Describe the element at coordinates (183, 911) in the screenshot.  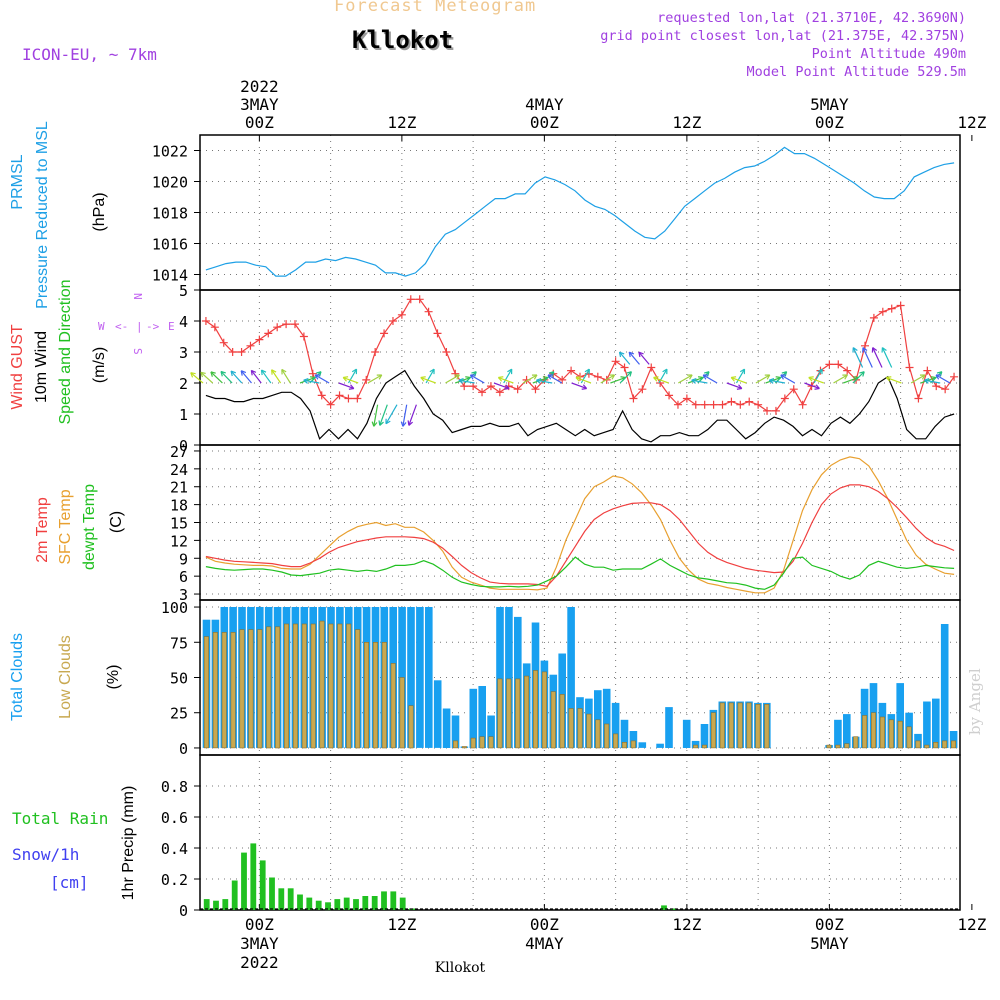
I see `y-tick-label: 0` at that location.